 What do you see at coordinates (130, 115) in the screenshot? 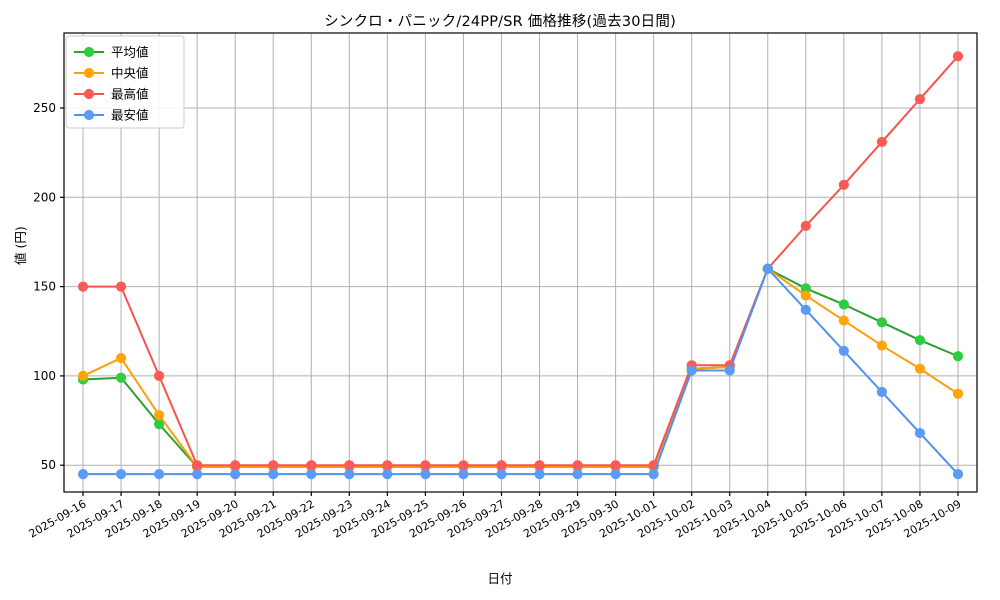
I see `legend-label: 最安値` at bounding box center [130, 115].